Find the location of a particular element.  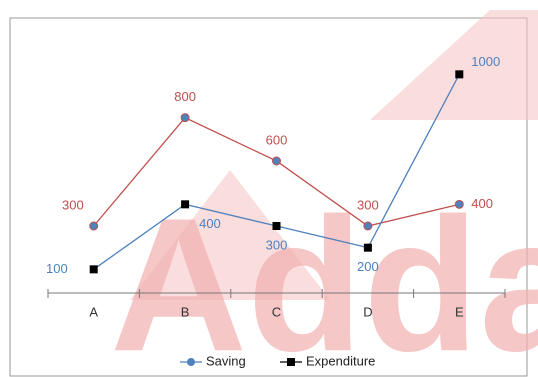

data-label: 200 is located at coordinates (368, 266).